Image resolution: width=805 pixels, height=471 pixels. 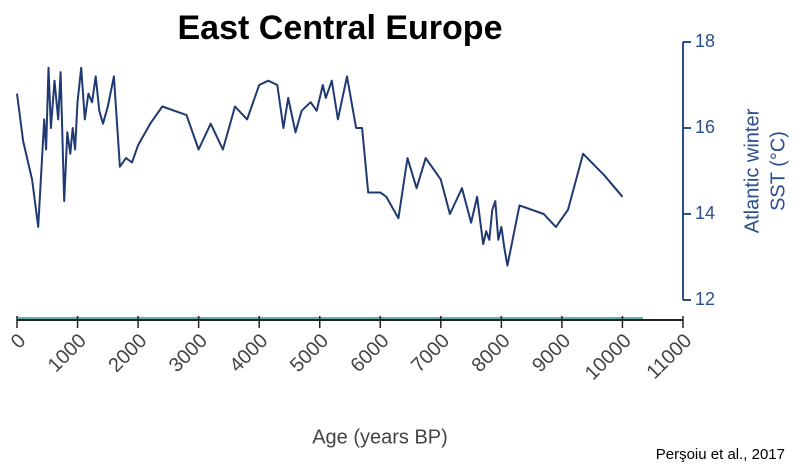 What do you see at coordinates (67, 353) in the screenshot?
I see `x-tick-label: 1000` at bounding box center [67, 353].